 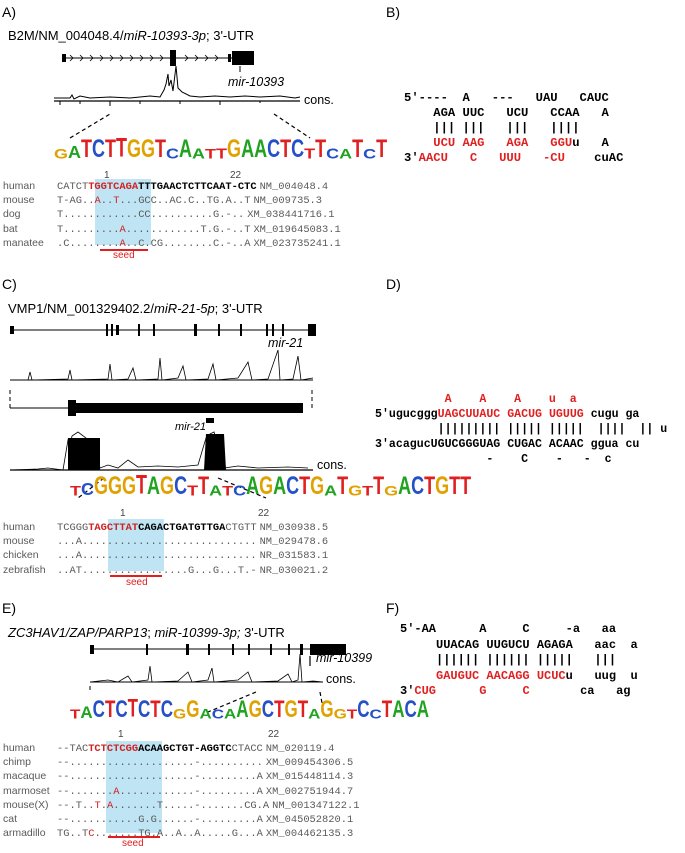 What do you see at coordinates (309, 834) in the screenshot?
I see `accession: XM_004462135.3` at bounding box center [309, 834].